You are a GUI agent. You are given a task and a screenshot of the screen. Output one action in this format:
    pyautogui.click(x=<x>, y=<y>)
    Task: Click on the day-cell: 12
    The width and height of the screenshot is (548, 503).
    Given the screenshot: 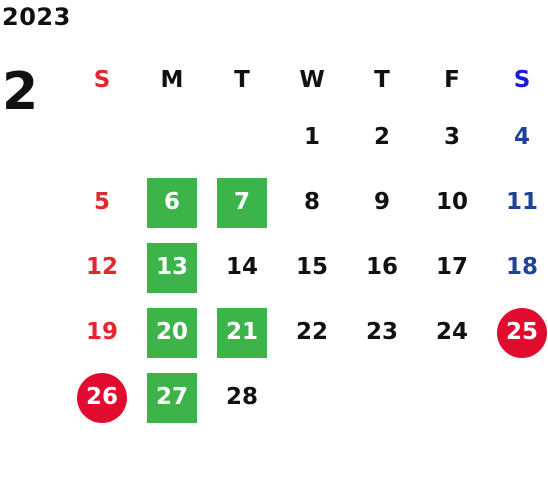 What is the action you would take?
    pyautogui.click(x=102, y=267)
    